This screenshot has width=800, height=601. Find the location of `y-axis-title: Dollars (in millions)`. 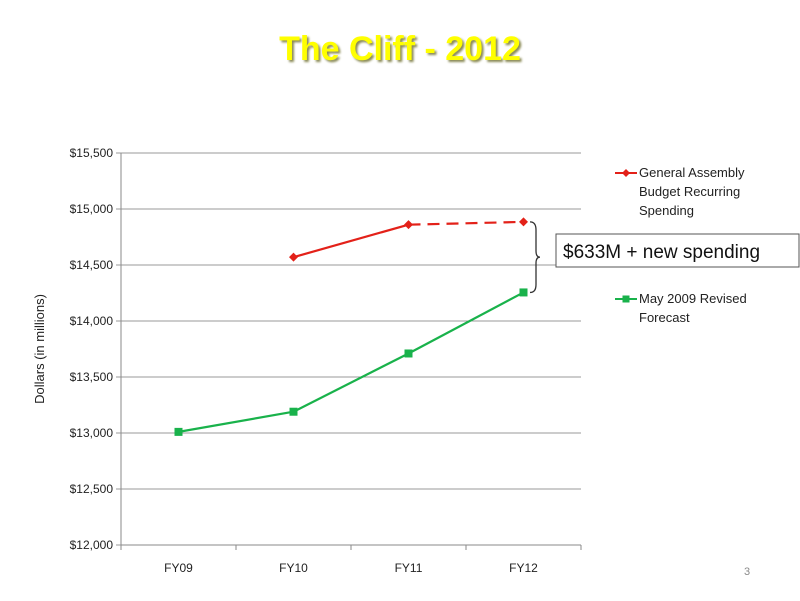

y-axis-title: Dollars (in millions) is located at coordinates (39, 349).